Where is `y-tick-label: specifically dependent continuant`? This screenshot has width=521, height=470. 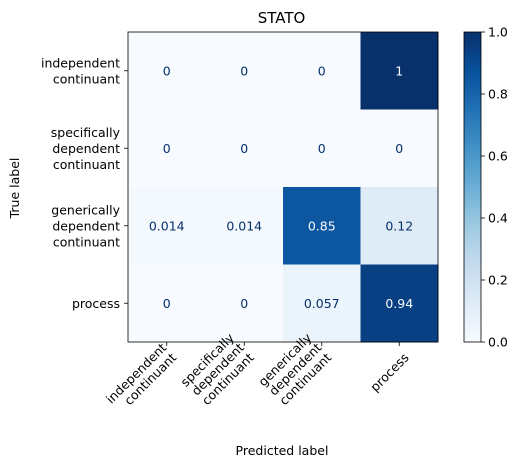
y-tick-label: specifically dependent continuant is located at coordinates (86, 148).